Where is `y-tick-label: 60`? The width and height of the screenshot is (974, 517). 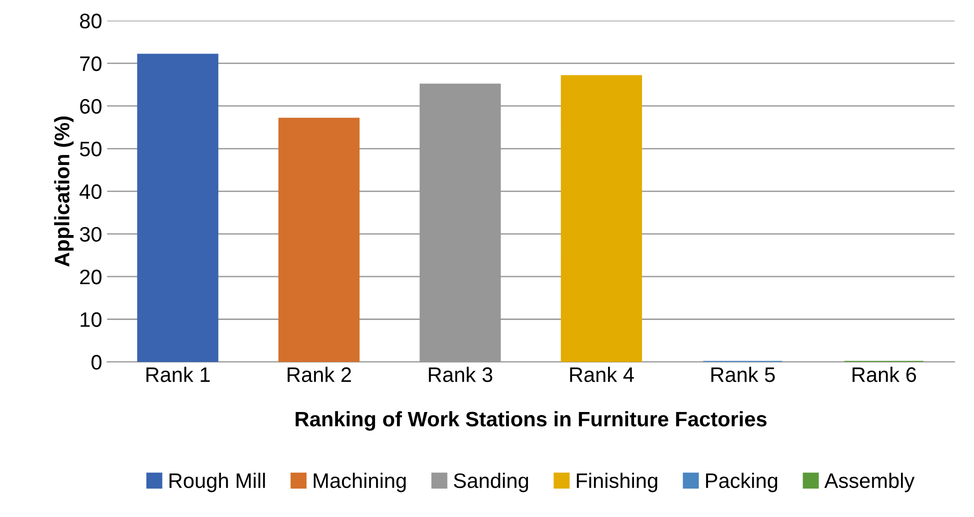
y-tick-label: 60 is located at coordinates (91, 106).